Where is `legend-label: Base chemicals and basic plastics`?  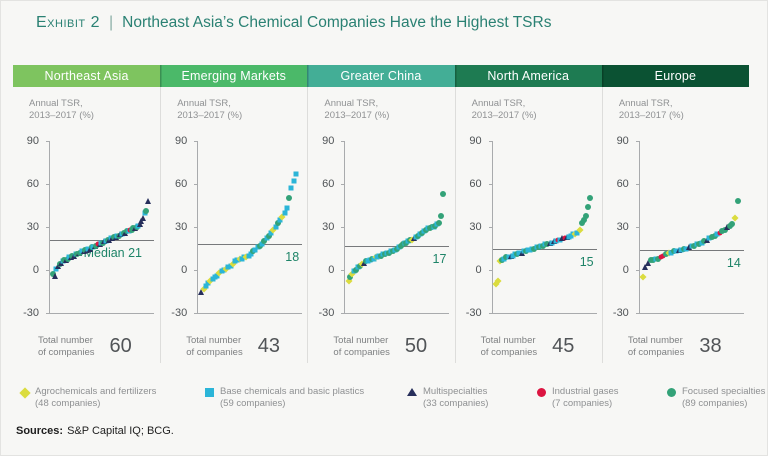 legend-label: Base chemicals and basic plastics is located at coordinates (292, 391).